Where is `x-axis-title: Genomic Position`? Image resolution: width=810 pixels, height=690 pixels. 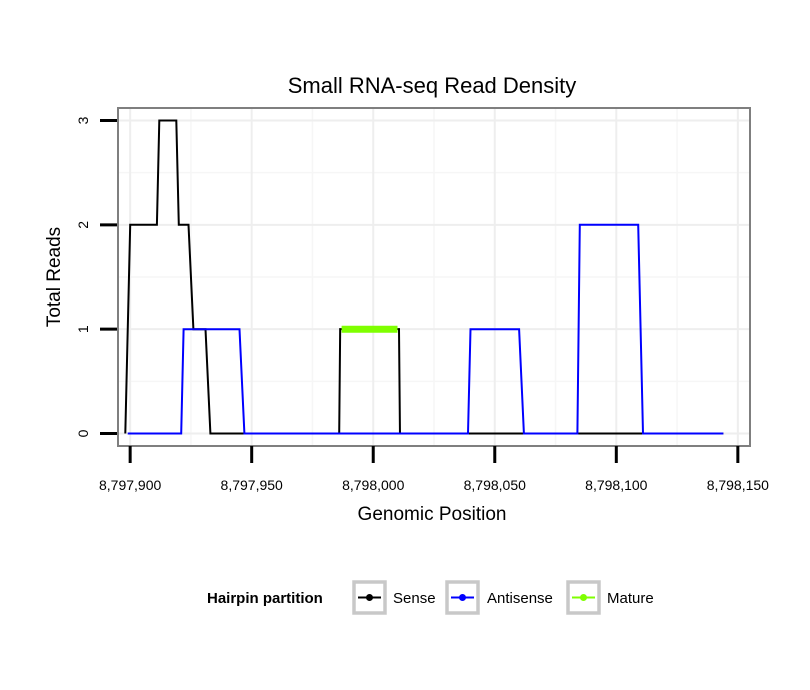 x-axis-title: Genomic Position is located at coordinates (432, 514).